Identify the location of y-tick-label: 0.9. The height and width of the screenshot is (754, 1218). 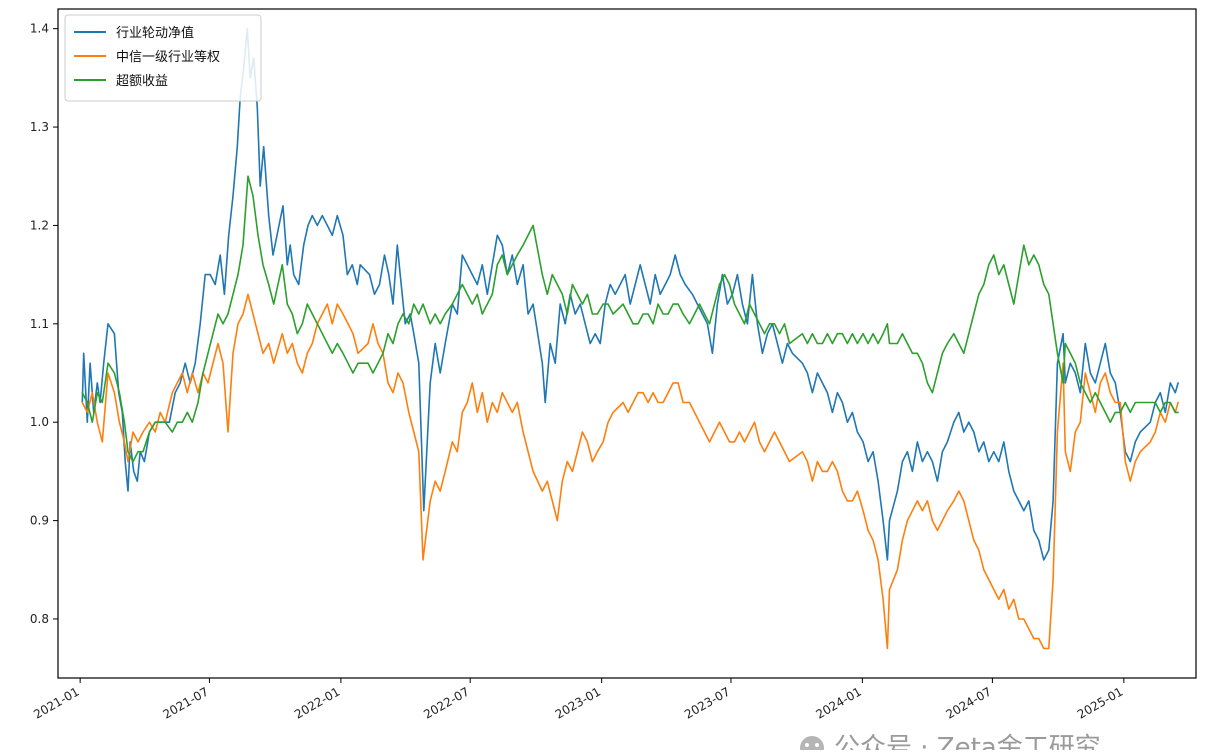
(39, 521).